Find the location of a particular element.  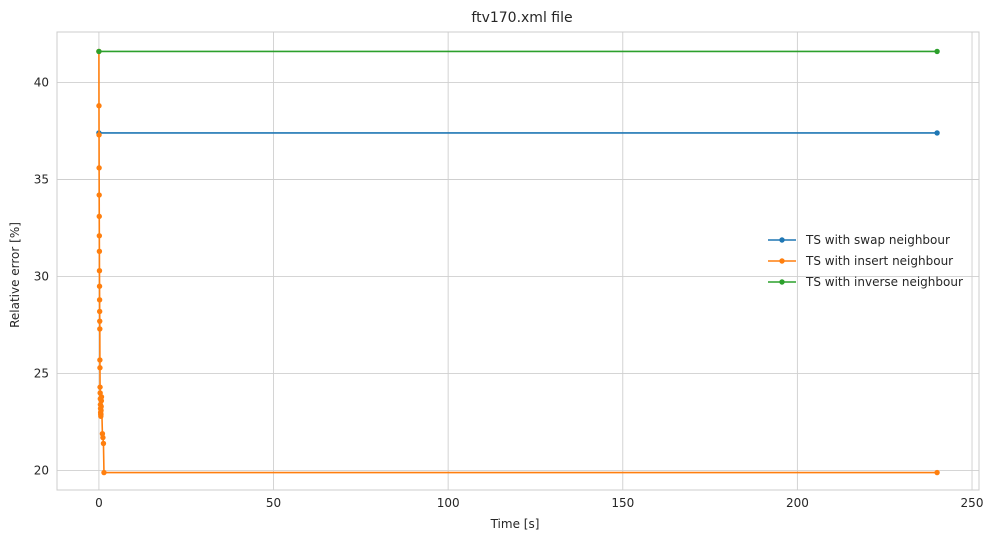

legend-item: TS with swap neighbour is located at coordinates (859, 240).